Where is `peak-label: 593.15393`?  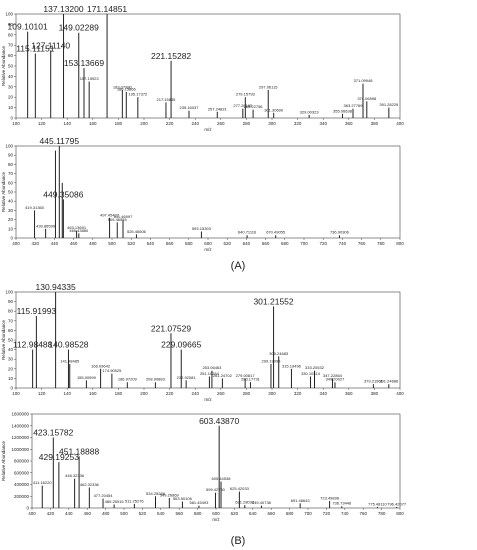 peak-label: 593.15393 is located at coordinates (202, 228).